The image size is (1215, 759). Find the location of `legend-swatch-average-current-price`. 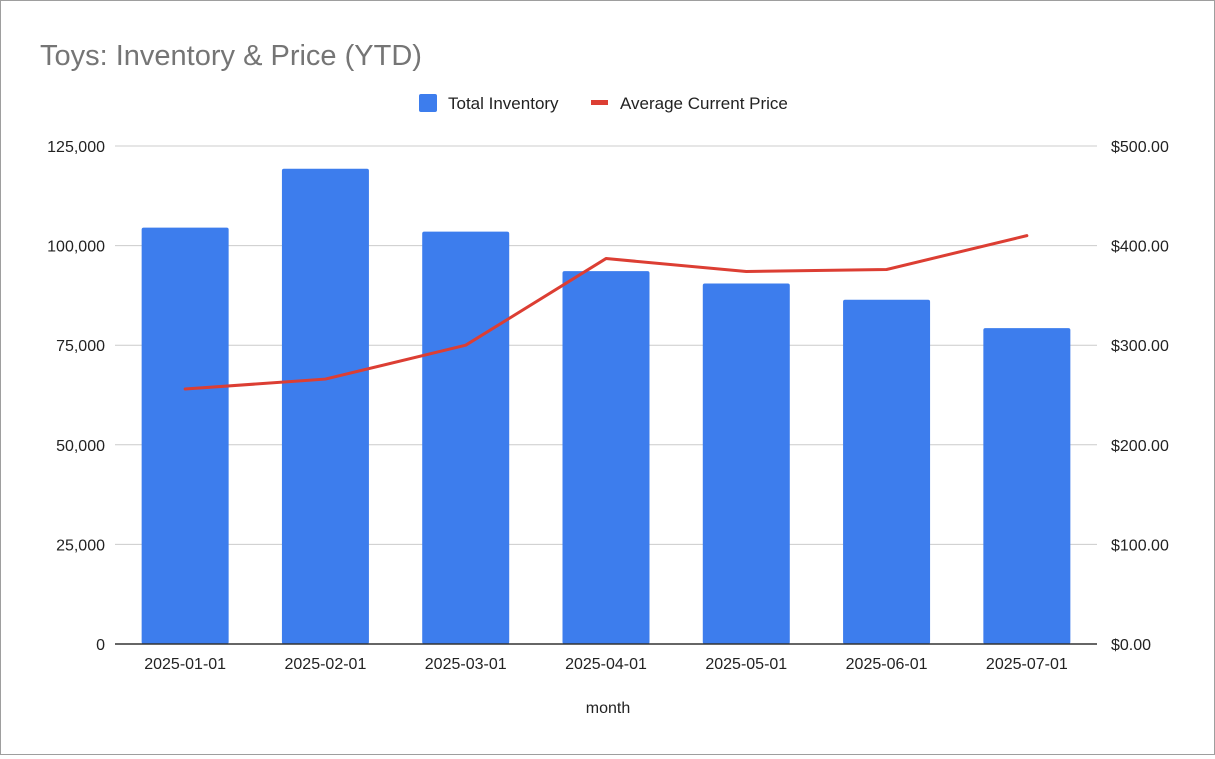

legend-swatch-average-current-price is located at coordinates (599, 102).